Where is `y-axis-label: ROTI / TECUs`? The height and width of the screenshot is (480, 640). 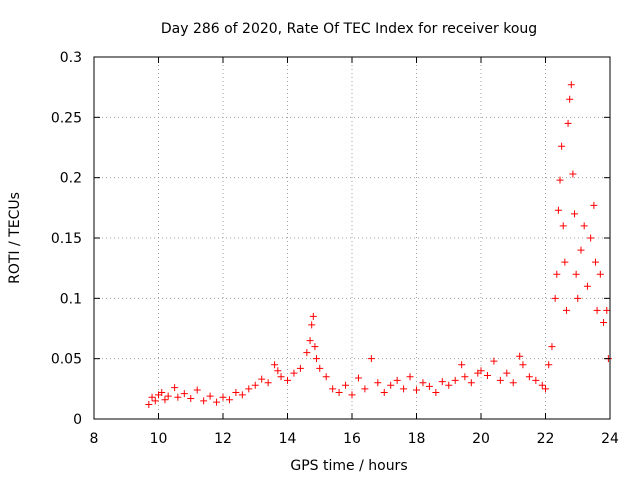
y-axis-label: ROTI / TECUs is located at coordinates (15, 238).